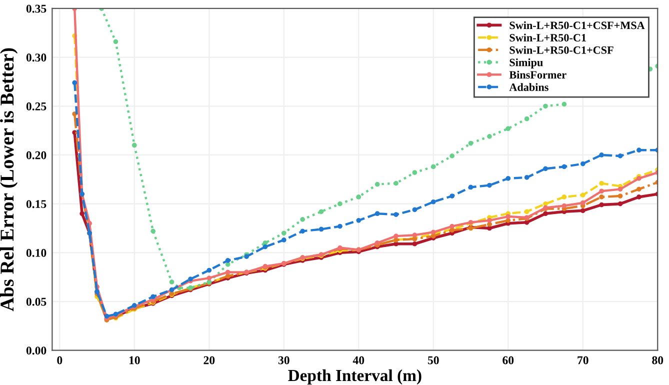 The image size is (669, 385). What do you see at coordinates (59, 360) in the screenshot?
I see `x-tick-label: 0` at bounding box center [59, 360].